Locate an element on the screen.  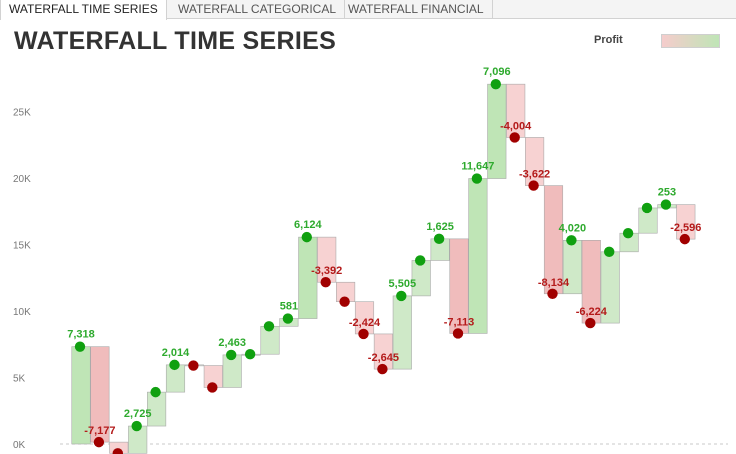
y-tick-label: 5K is located at coordinates (19, 379).